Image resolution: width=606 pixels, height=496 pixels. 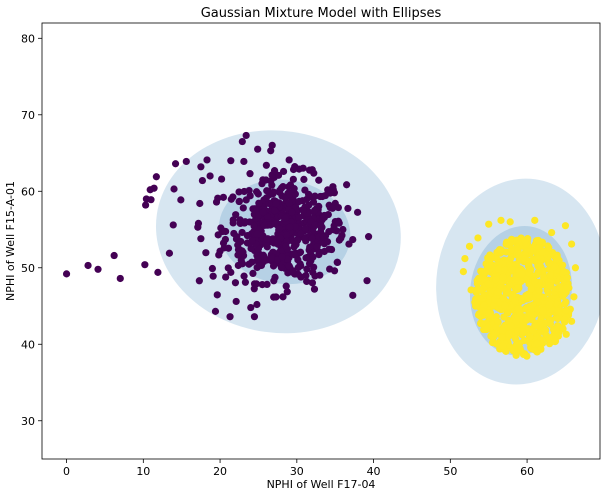 I want to click on x-tick-label: 50, so click(x=450, y=471).